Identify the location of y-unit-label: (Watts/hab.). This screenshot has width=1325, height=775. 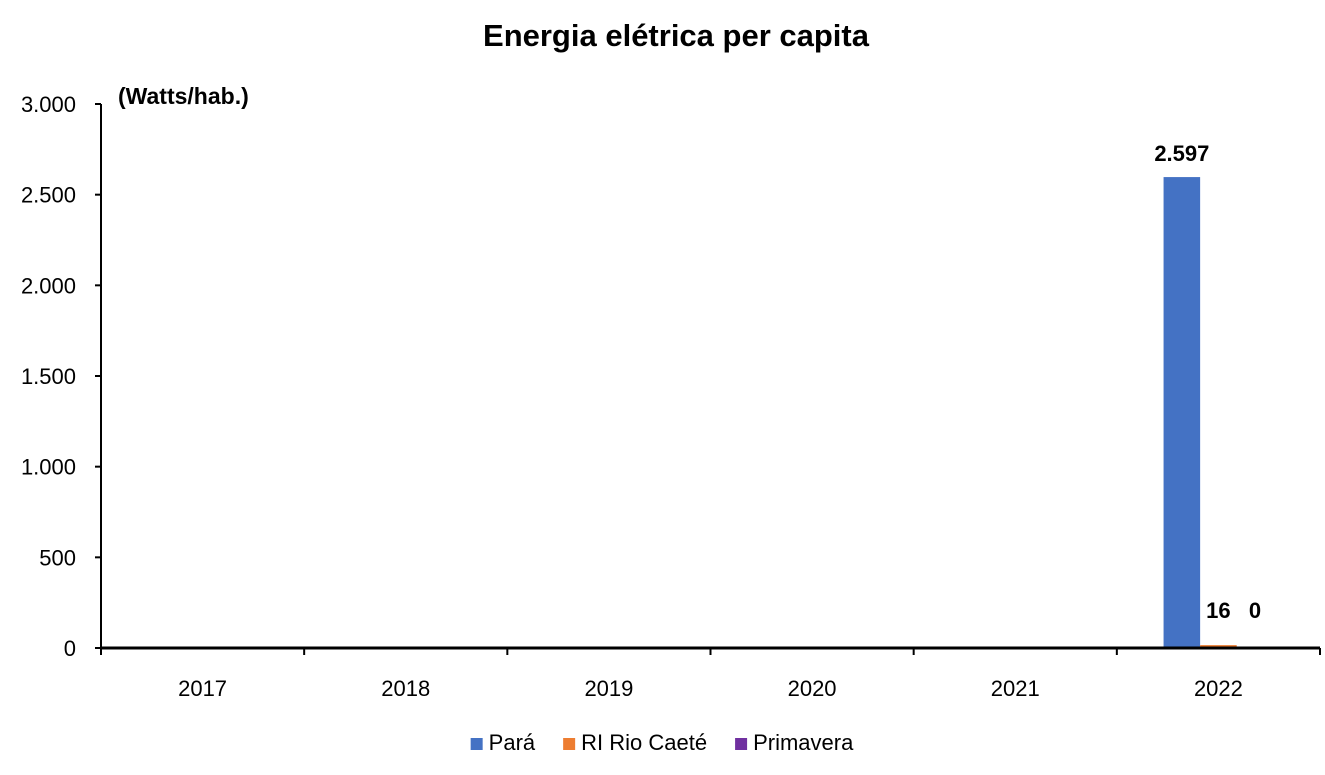
(183, 96).